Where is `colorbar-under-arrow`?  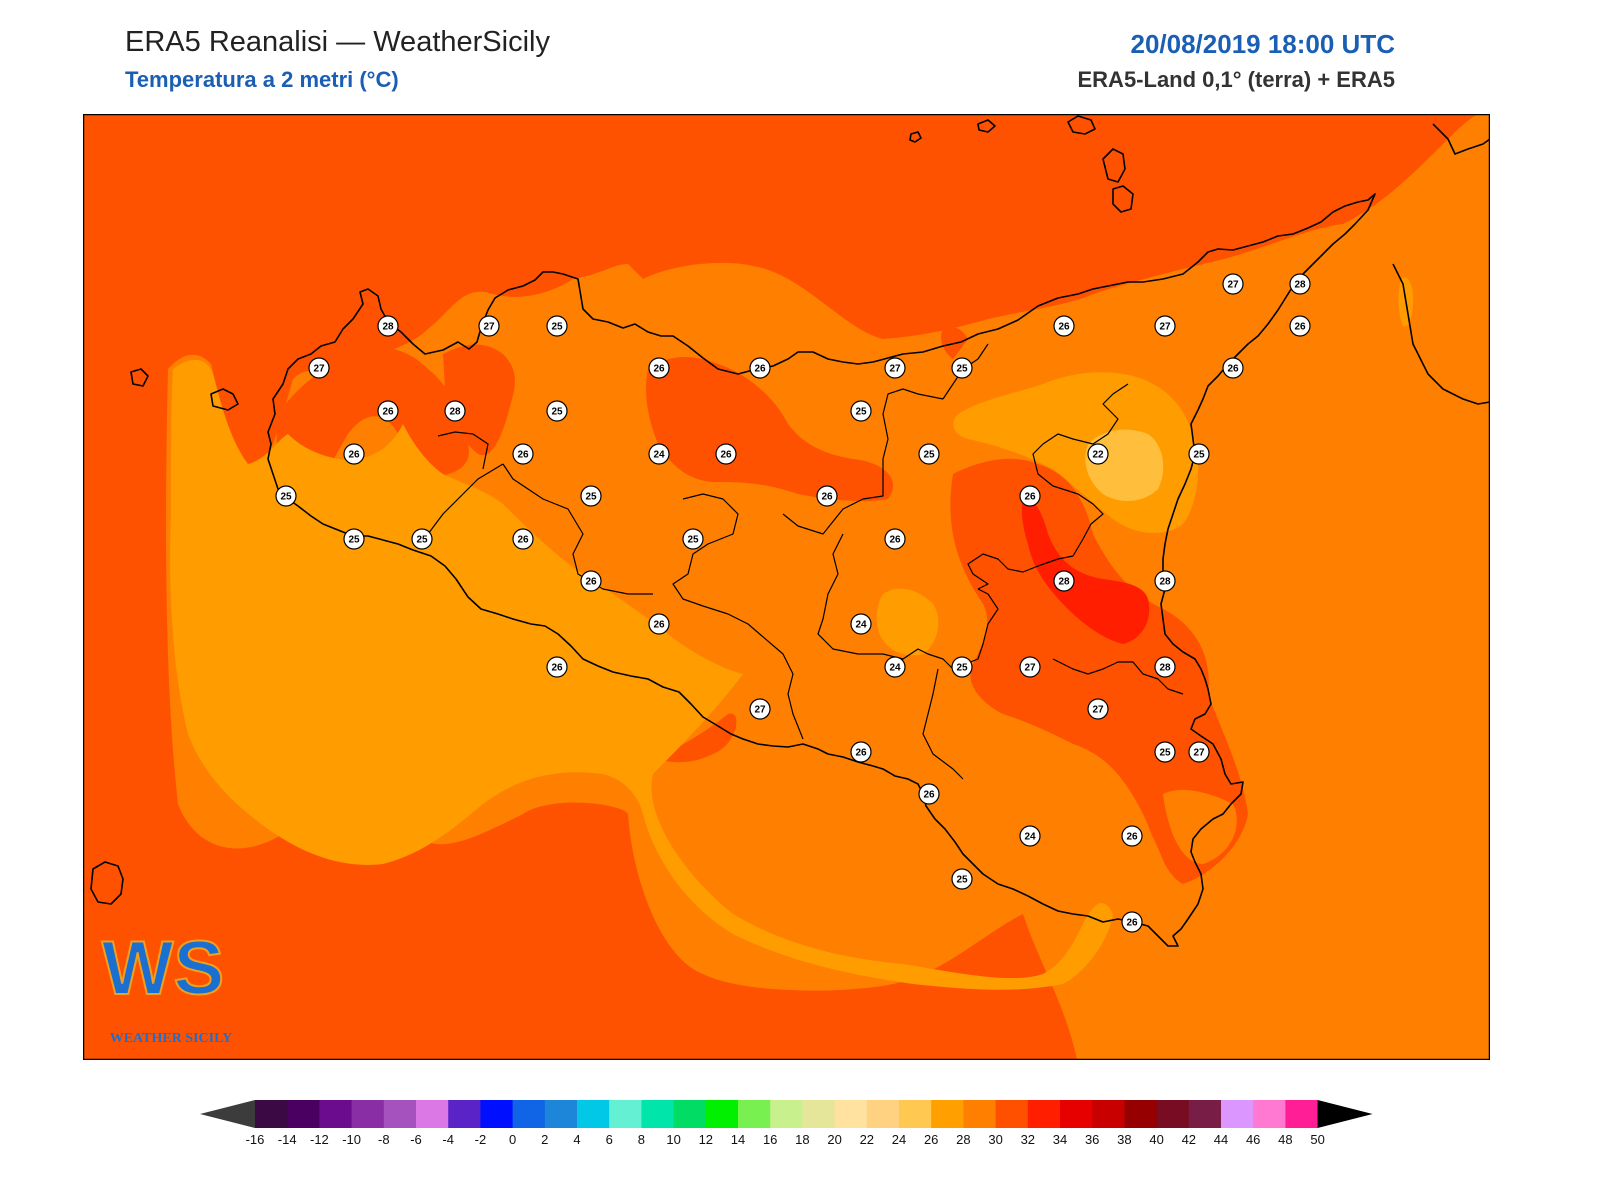
colorbar-under-arrow is located at coordinates (227, 1114).